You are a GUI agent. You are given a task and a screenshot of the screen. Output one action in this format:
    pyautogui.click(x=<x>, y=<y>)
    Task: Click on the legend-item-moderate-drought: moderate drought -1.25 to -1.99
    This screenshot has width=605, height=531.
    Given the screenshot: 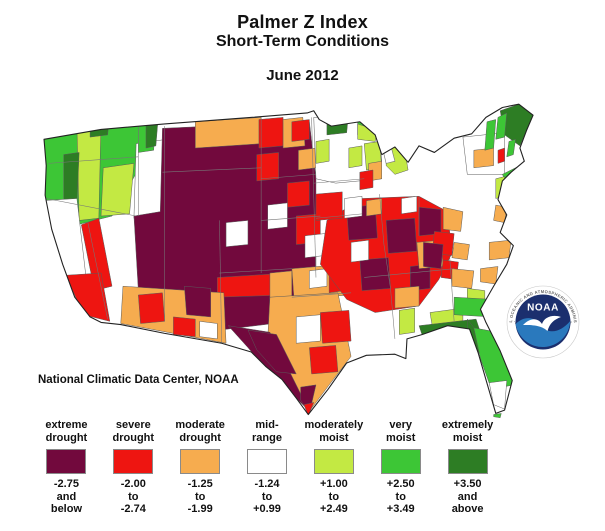 What is the action you would take?
    pyautogui.click(x=200, y=467)
    